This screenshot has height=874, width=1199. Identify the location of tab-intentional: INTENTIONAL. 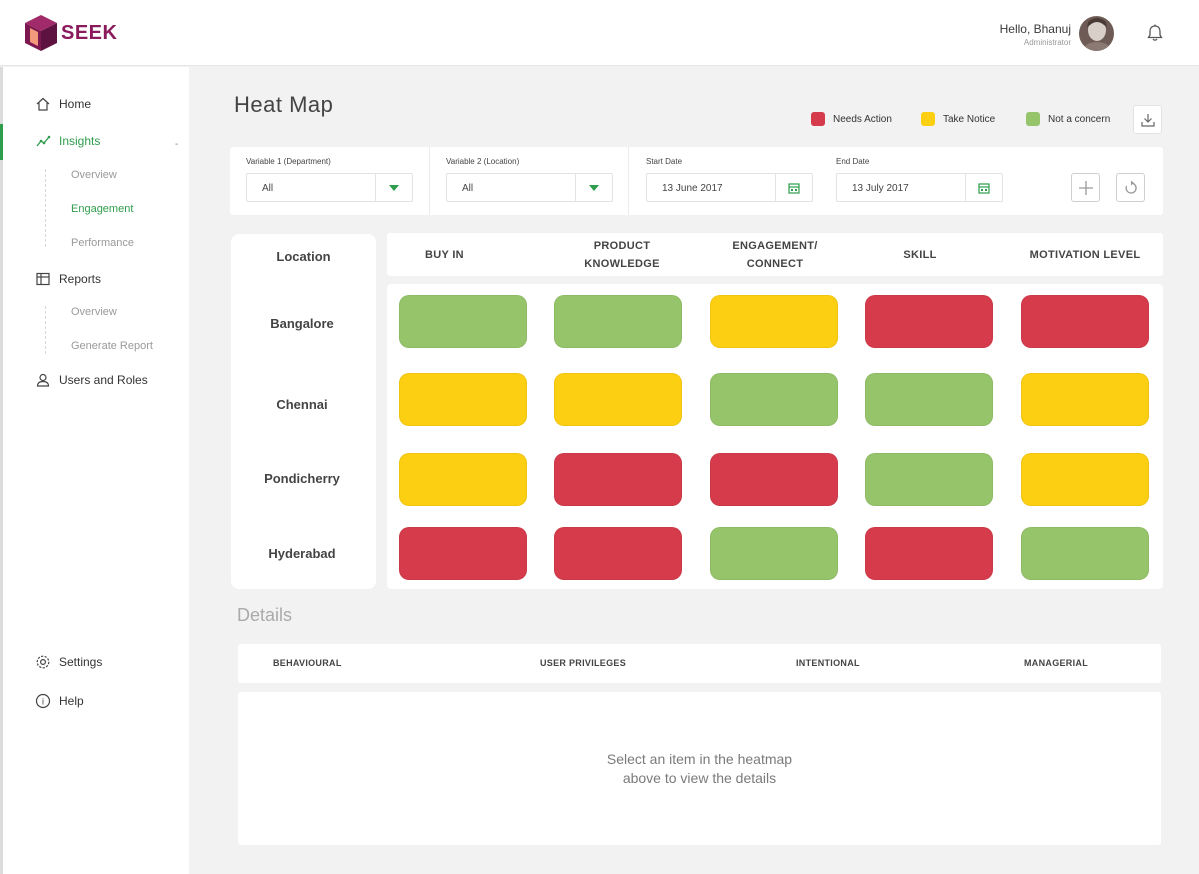
(828, 663).